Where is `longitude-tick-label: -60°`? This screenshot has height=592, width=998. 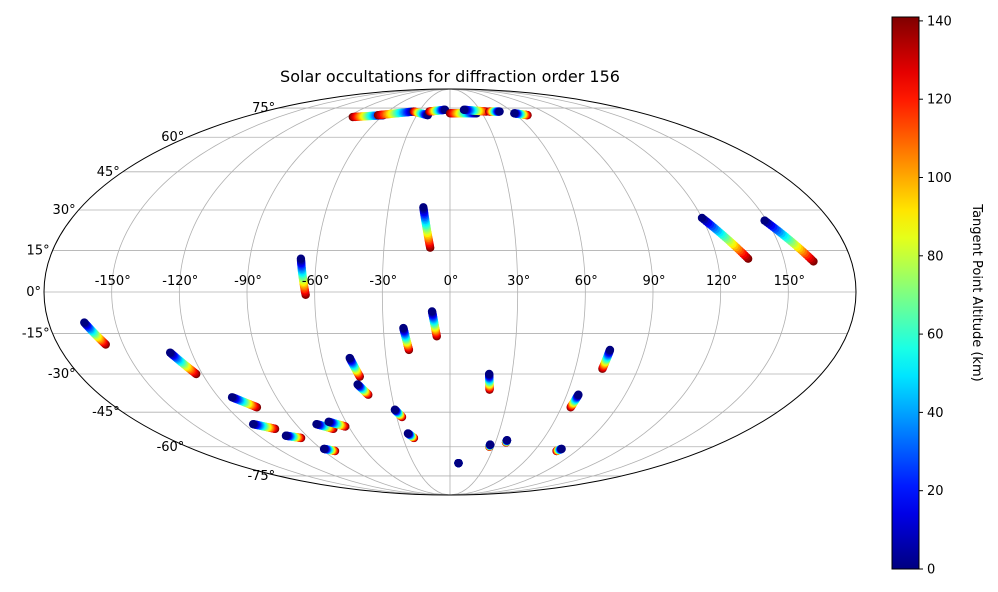
longitude-tick-label: -60° is located at coordinates (316, 281).